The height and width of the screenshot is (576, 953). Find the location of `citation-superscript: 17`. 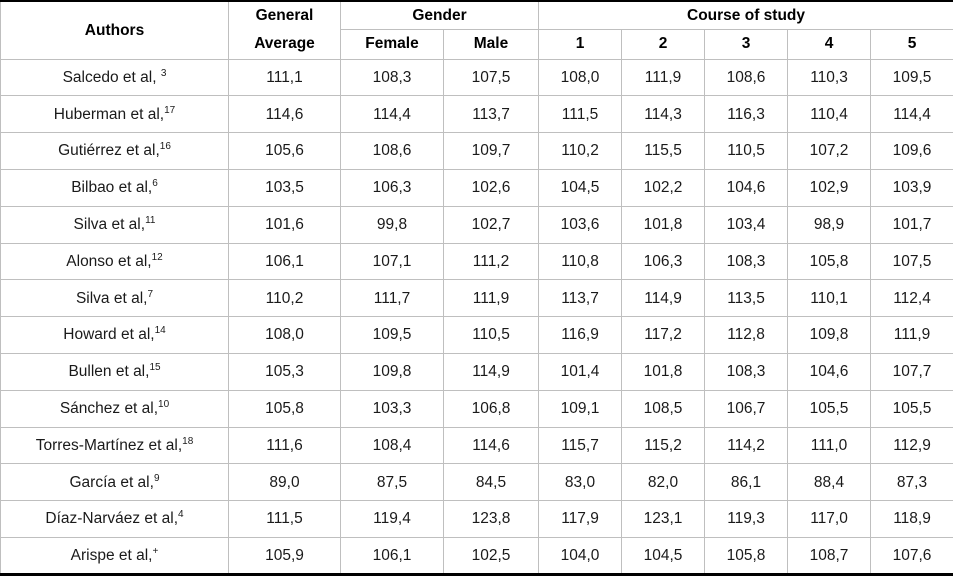

citation-superscript: 17 is located at coordinates (170, 110).